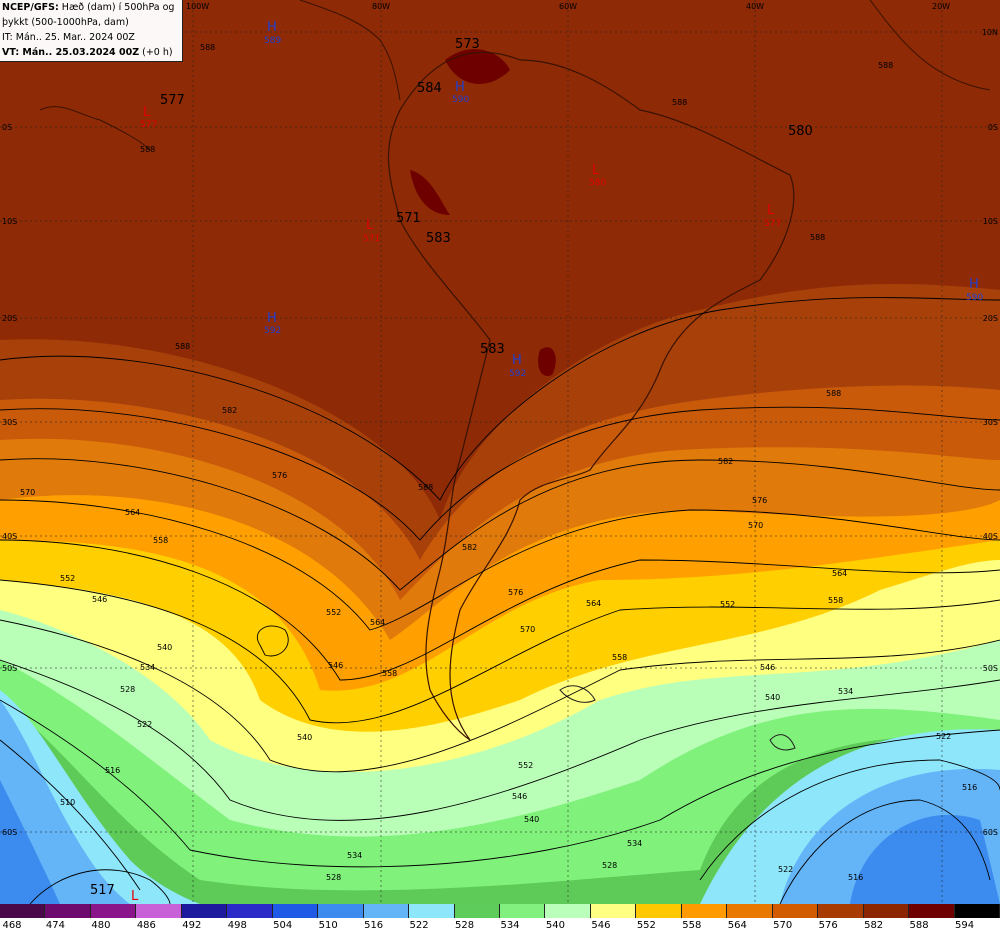 This screenshot has width=1000, height=934. Describe the element at coordinates (55, 925) in the screenshot. I see `colorbar-tick-label: 474` at that location.